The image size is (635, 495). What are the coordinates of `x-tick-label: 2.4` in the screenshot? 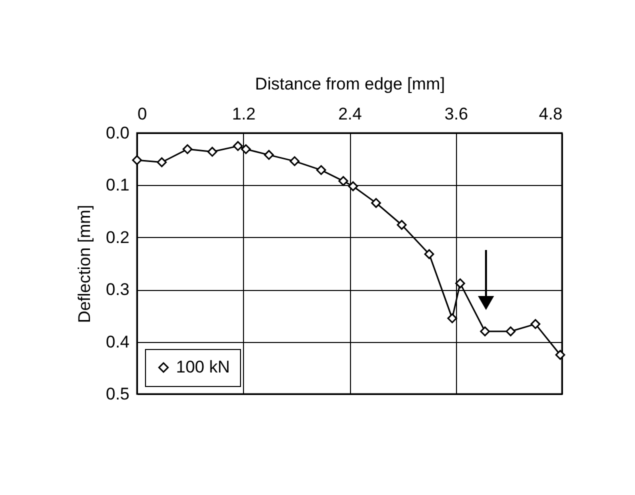 It's located at (350, 114).